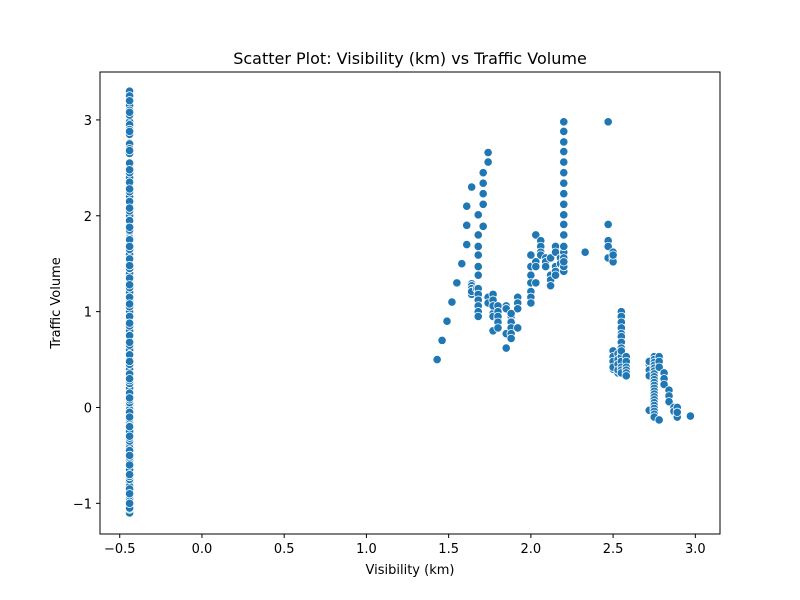 This screenshot has height=600, width=800. I want to click on x-tick-label: 3.0, so click(695, 549).